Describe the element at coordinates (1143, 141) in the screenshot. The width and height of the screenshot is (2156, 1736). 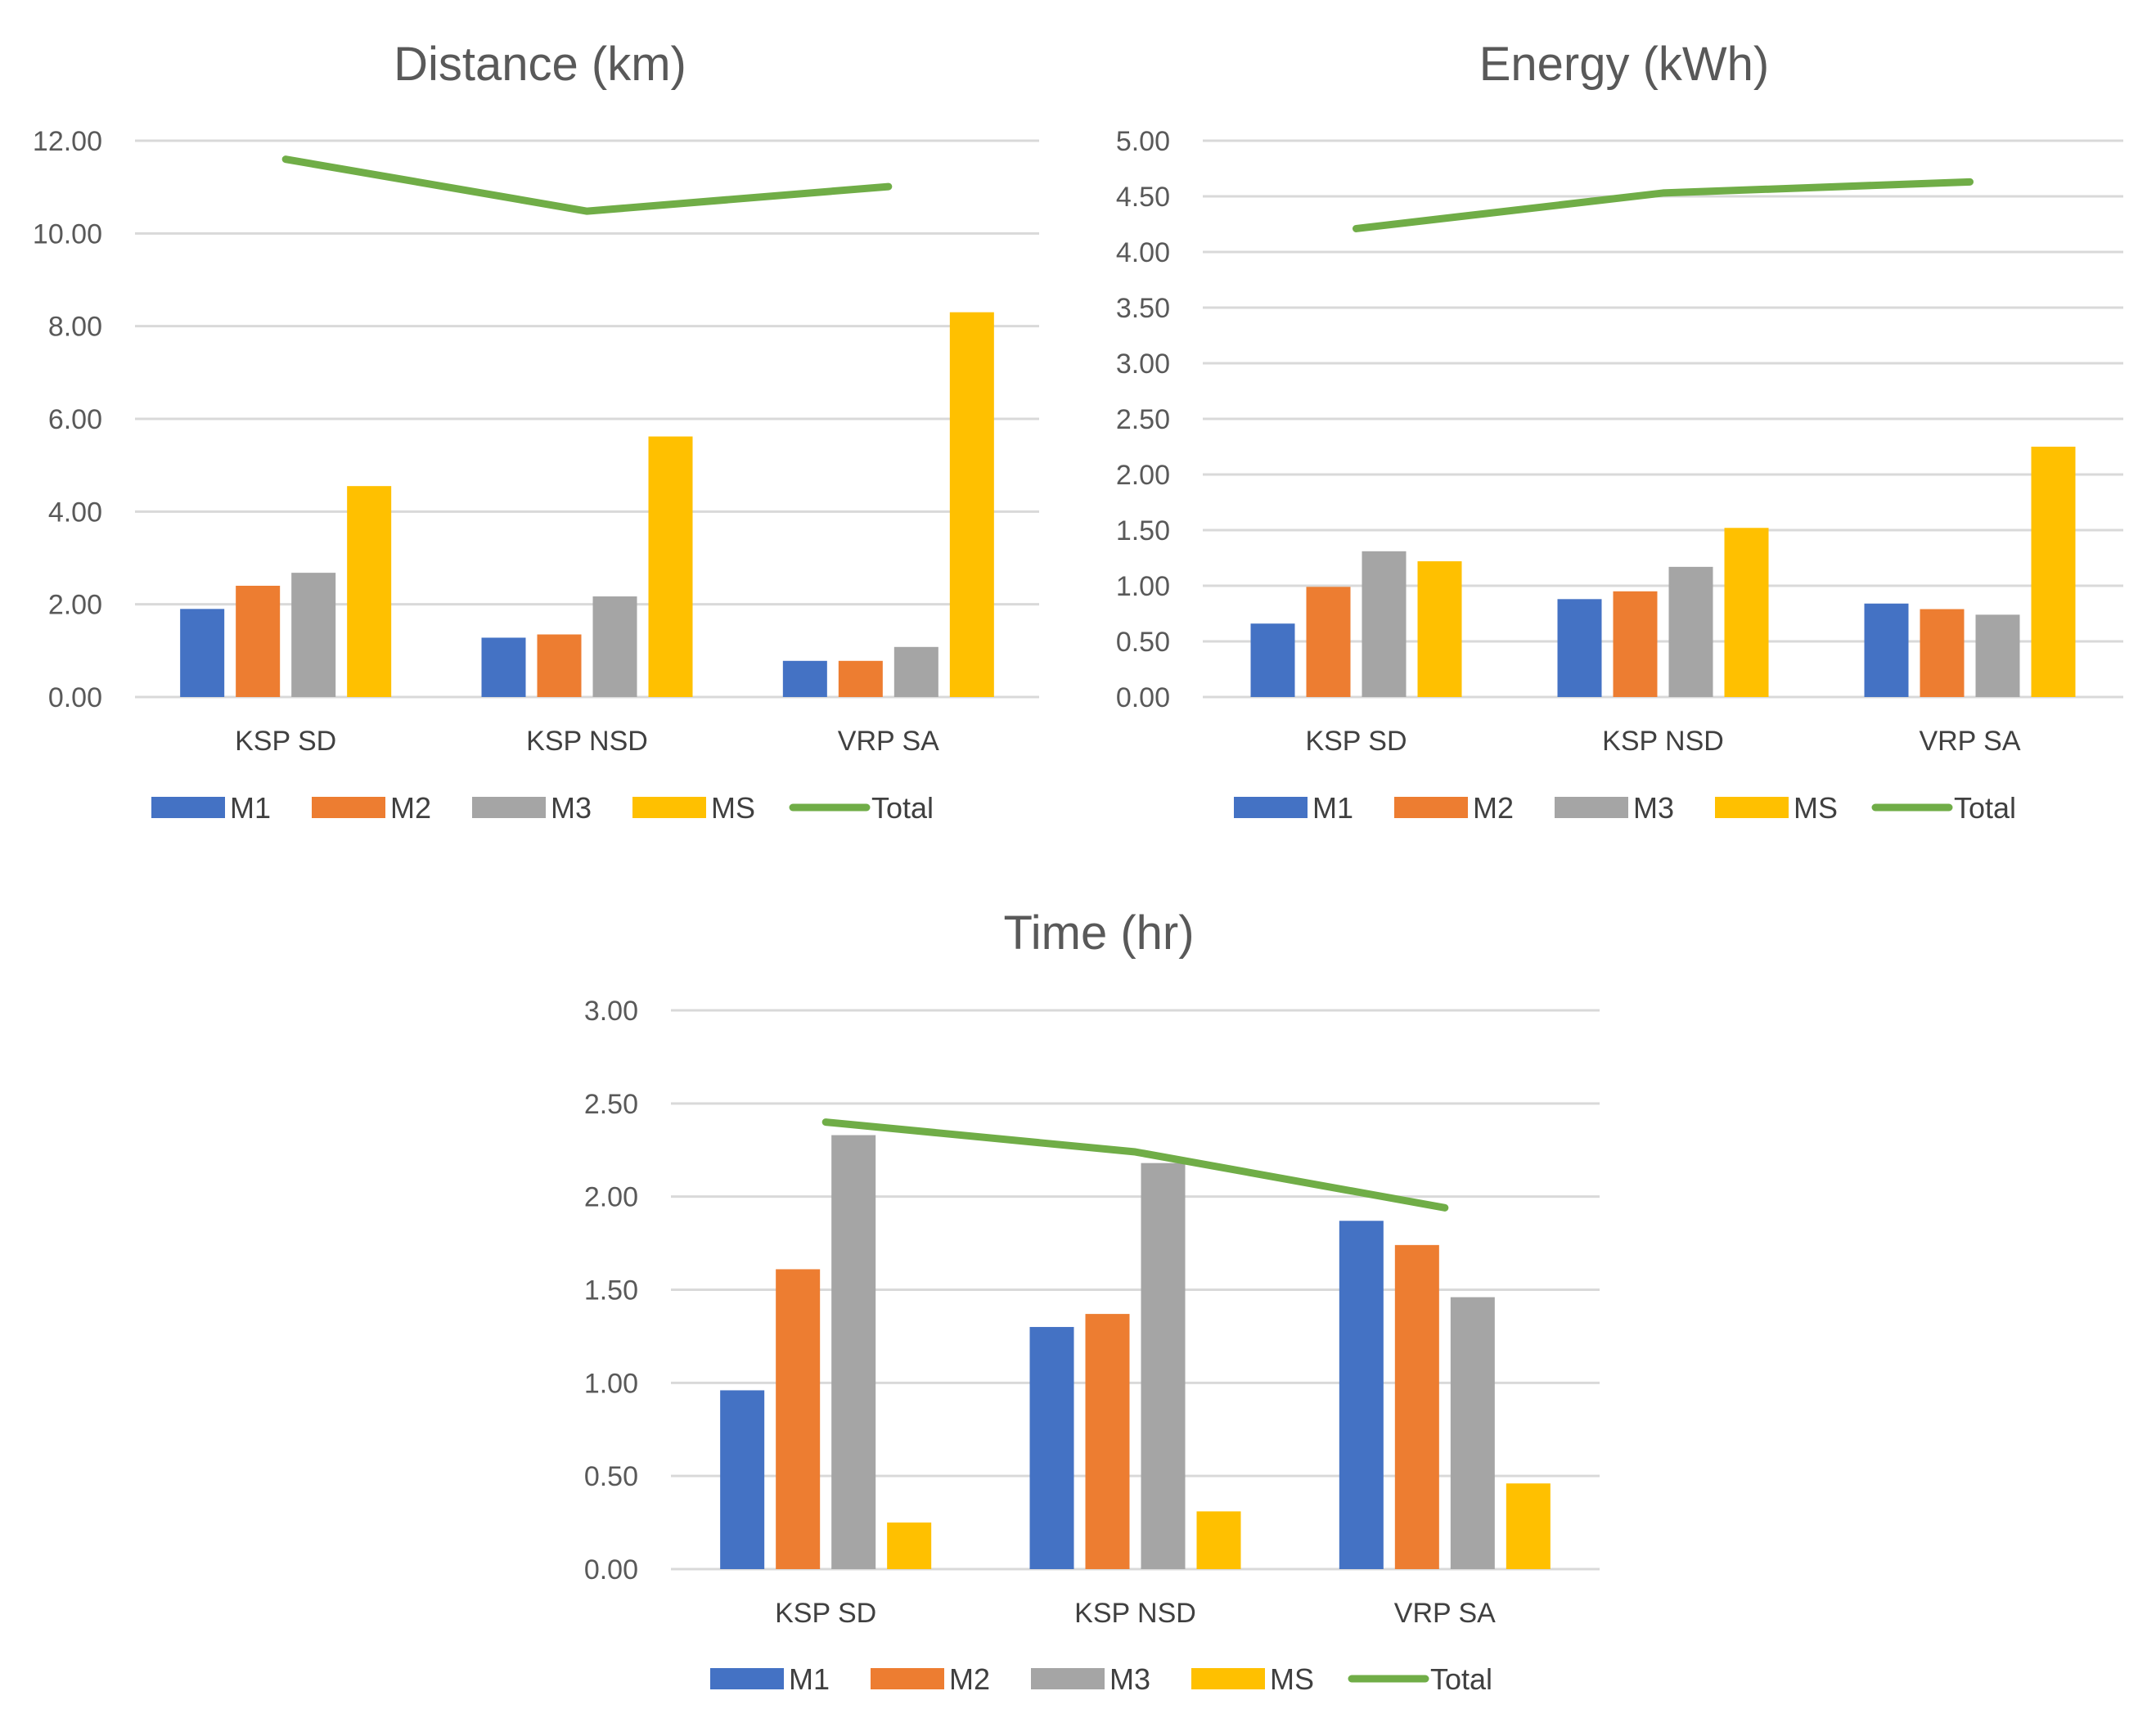
I see `y-tick-label: 5.00` at that location.